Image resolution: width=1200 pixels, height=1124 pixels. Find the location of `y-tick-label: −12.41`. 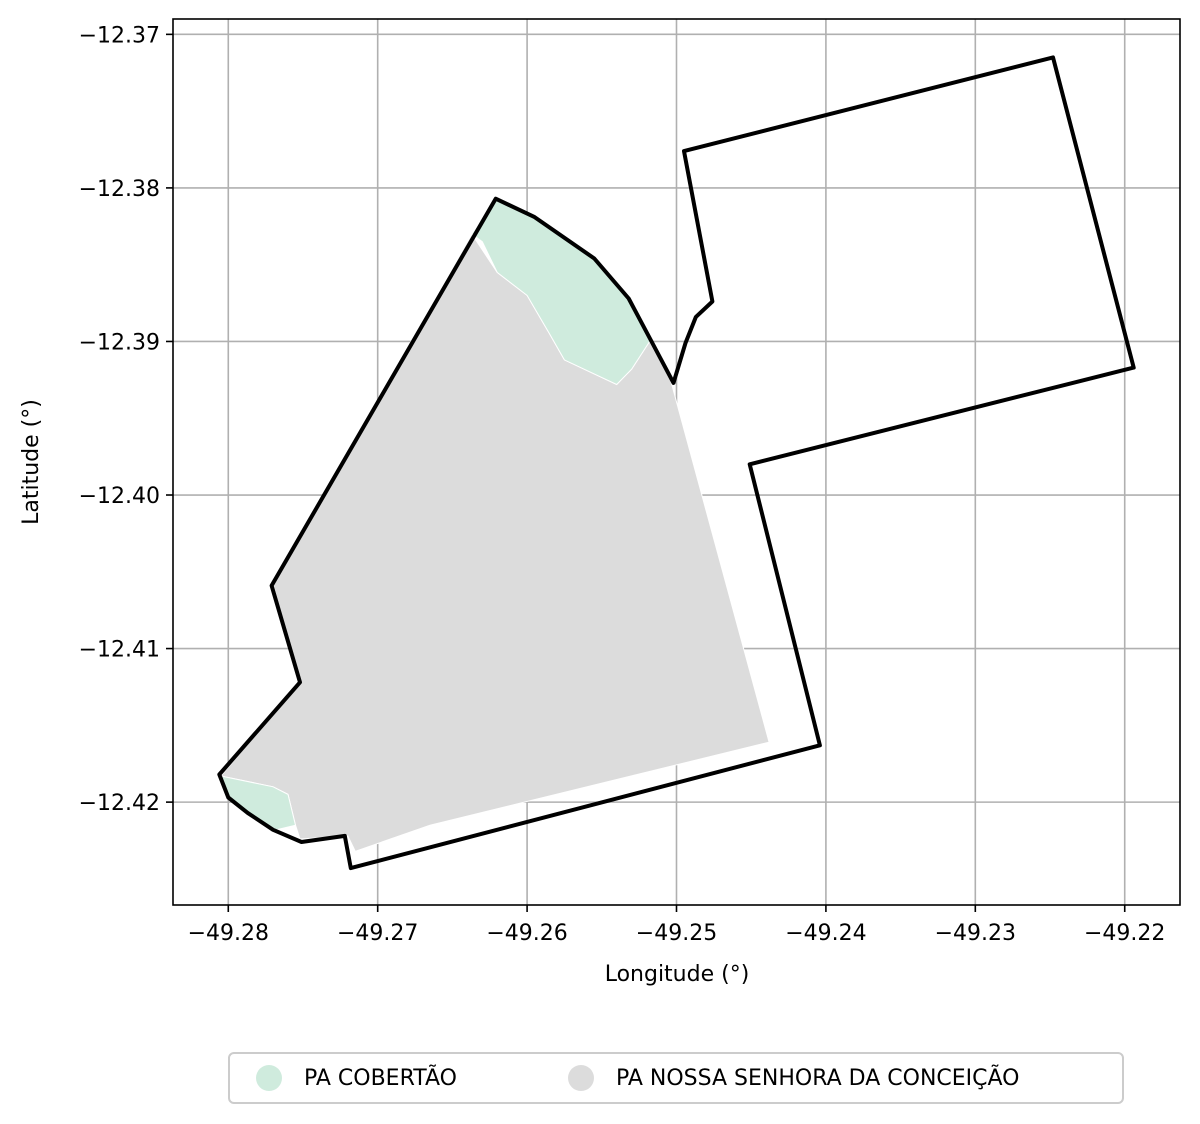

y-tick-label: −12.41 is located at coordinates (119, 650).